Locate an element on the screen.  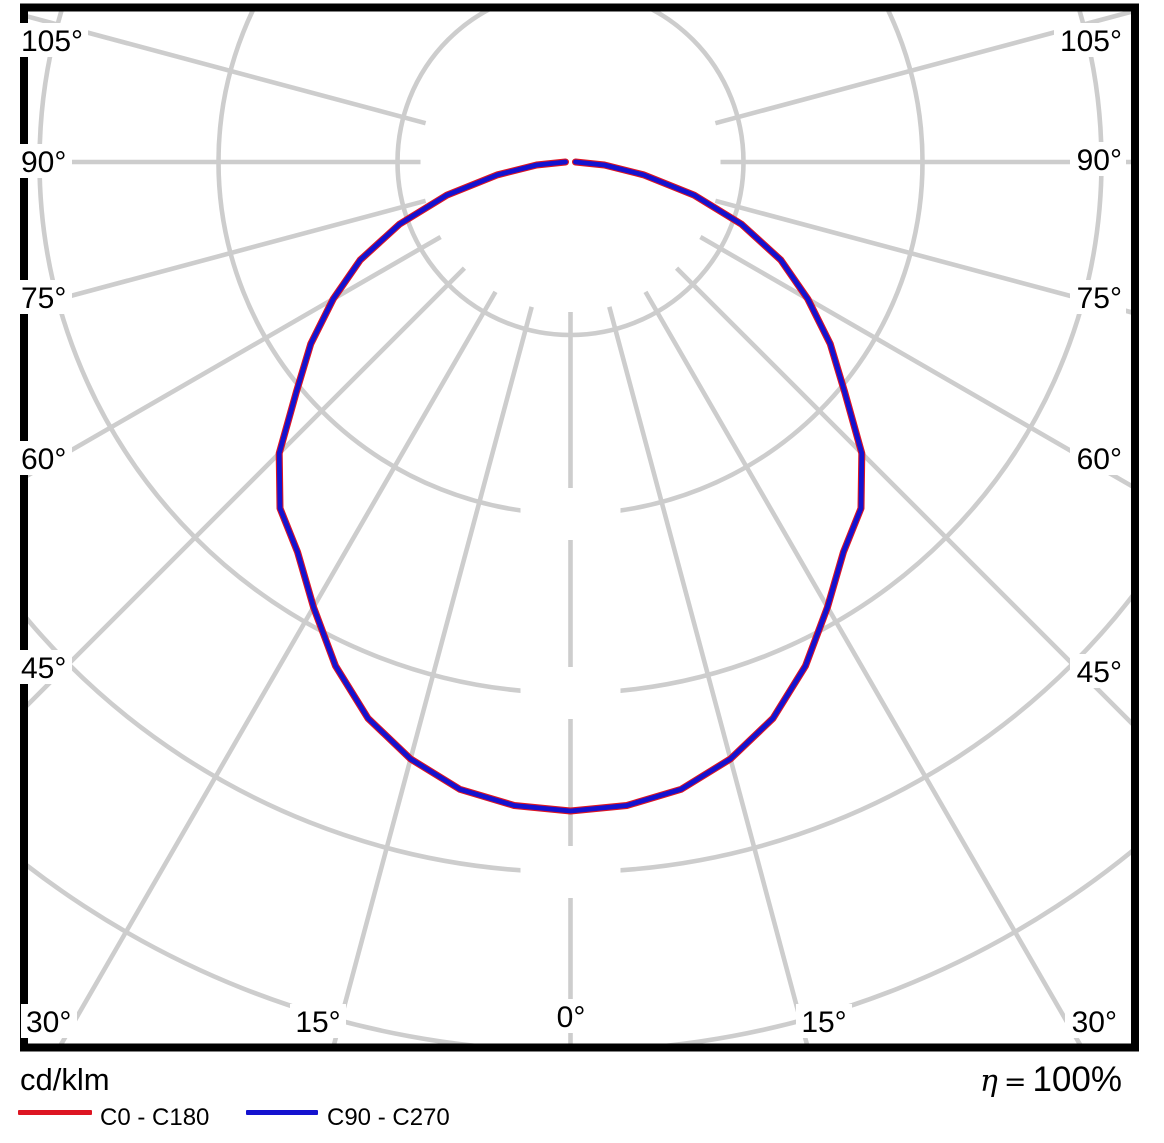
eta-symbol: η is located at coordinates (988, 1081).